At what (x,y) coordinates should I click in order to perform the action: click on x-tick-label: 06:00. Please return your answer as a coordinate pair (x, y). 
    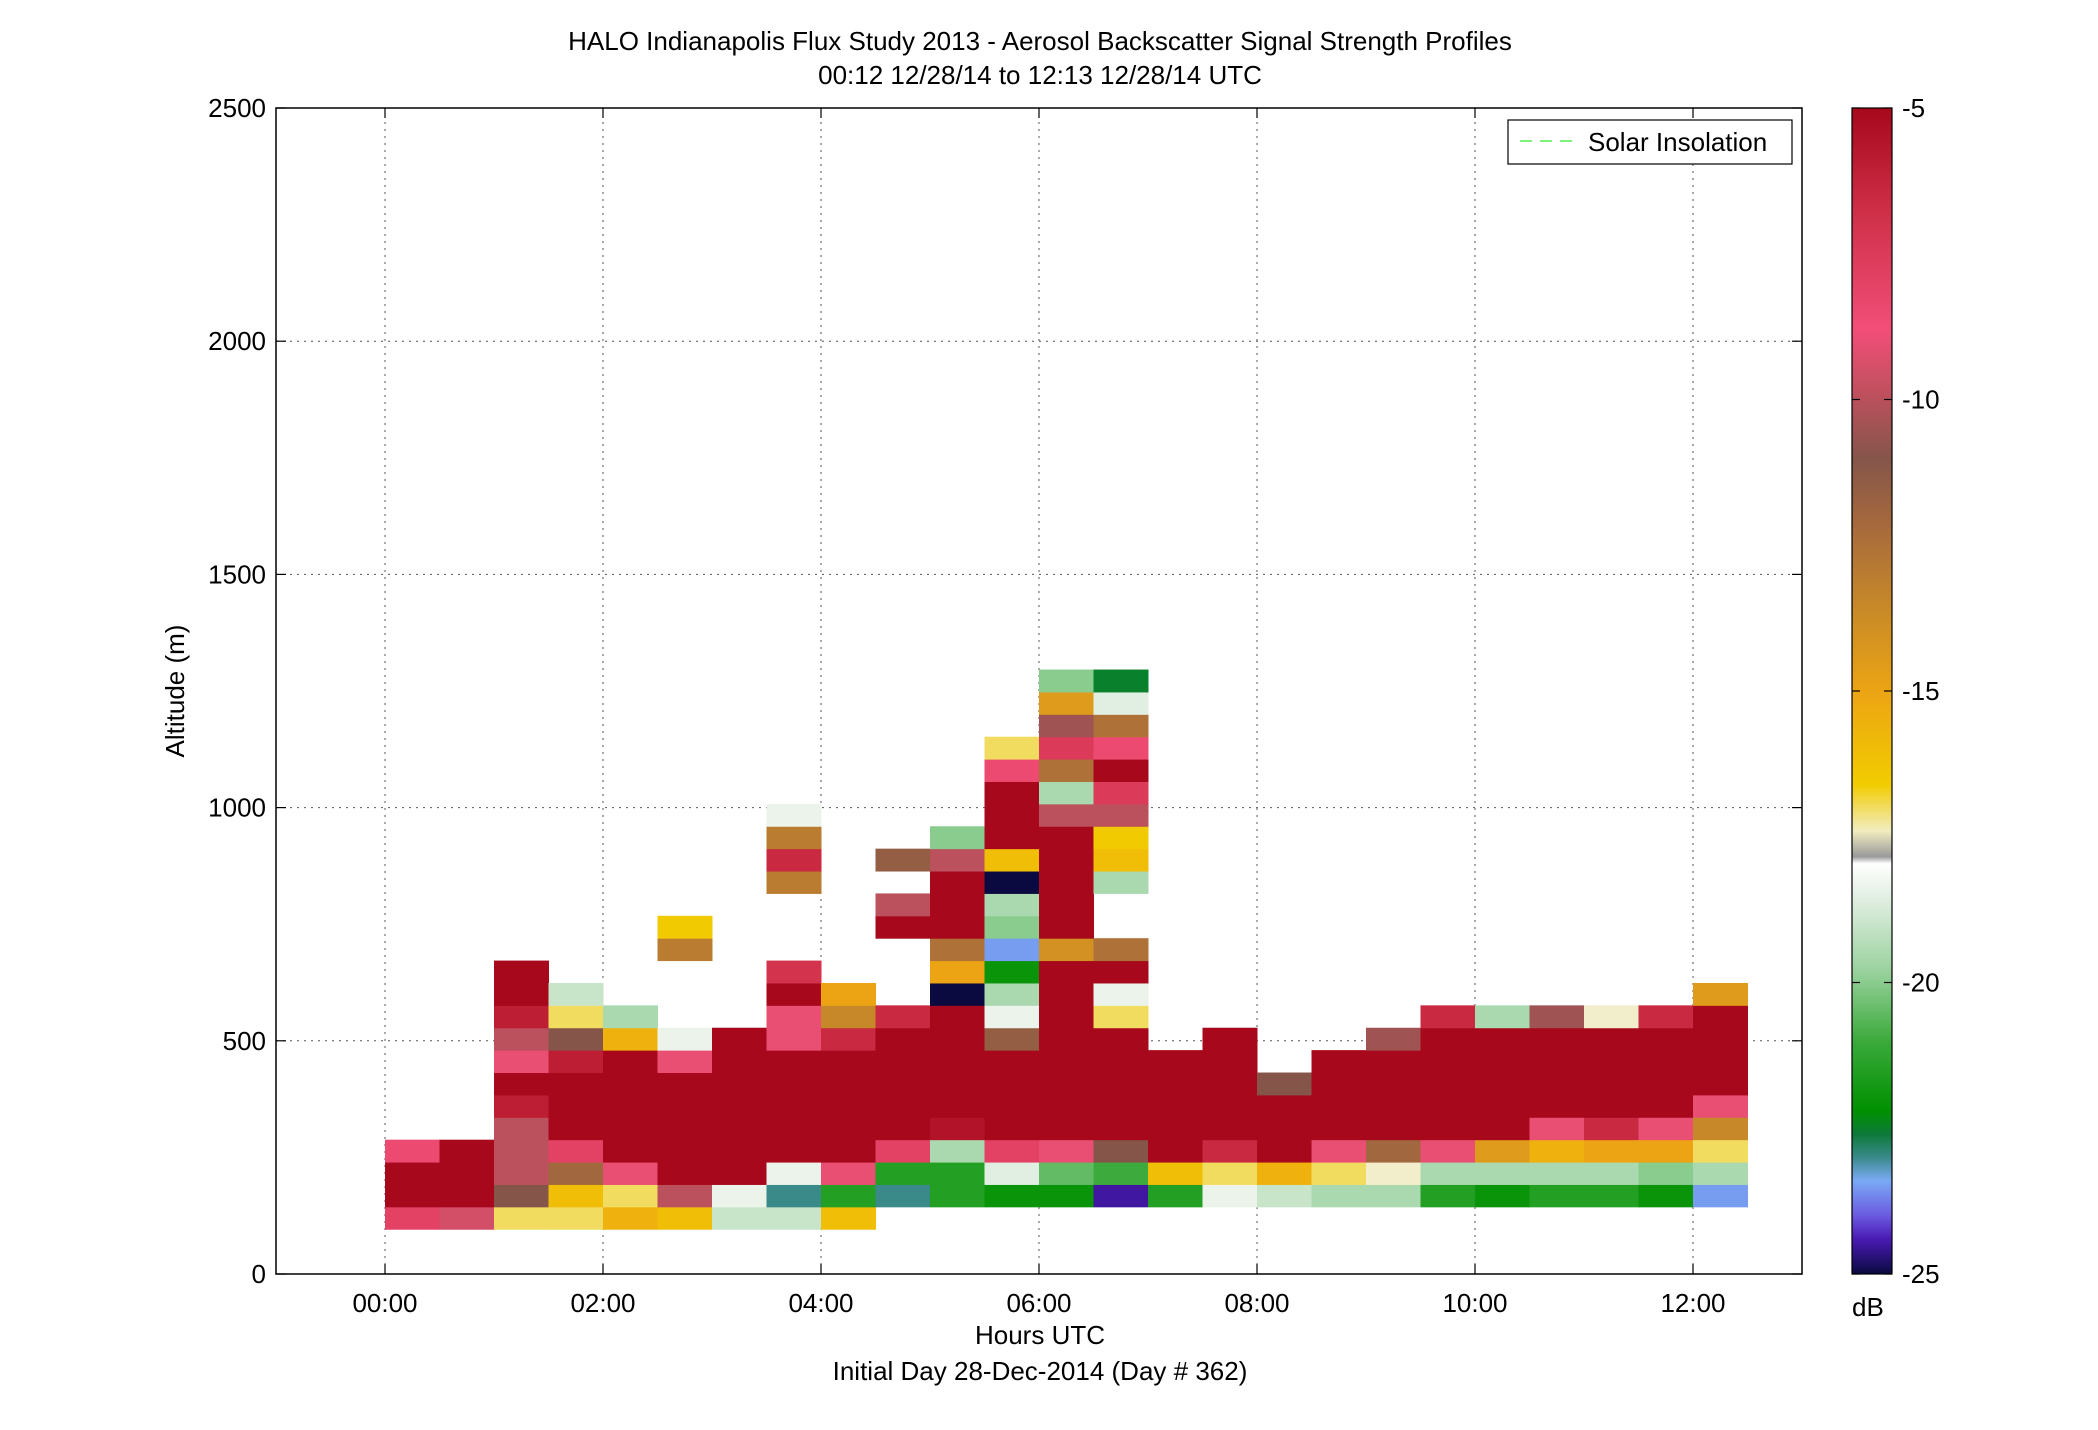
    Looking at the image, I should click on (1038, 1303).